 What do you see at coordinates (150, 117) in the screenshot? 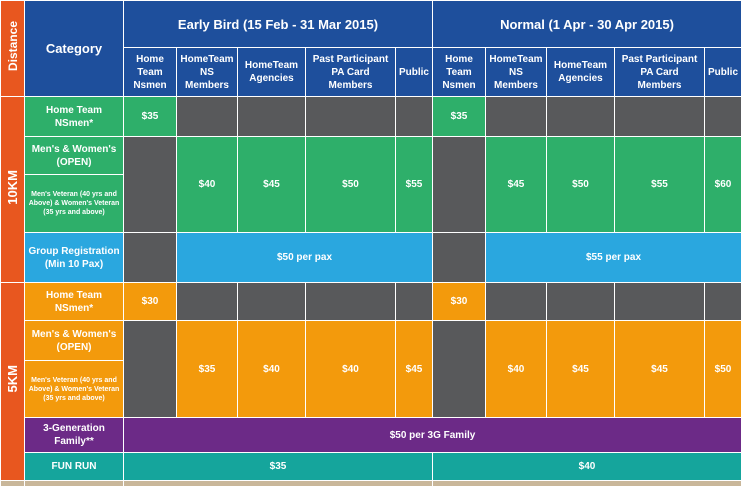
I see `price-10km-early-nsmen: $35` at bounding box center [150, 117].